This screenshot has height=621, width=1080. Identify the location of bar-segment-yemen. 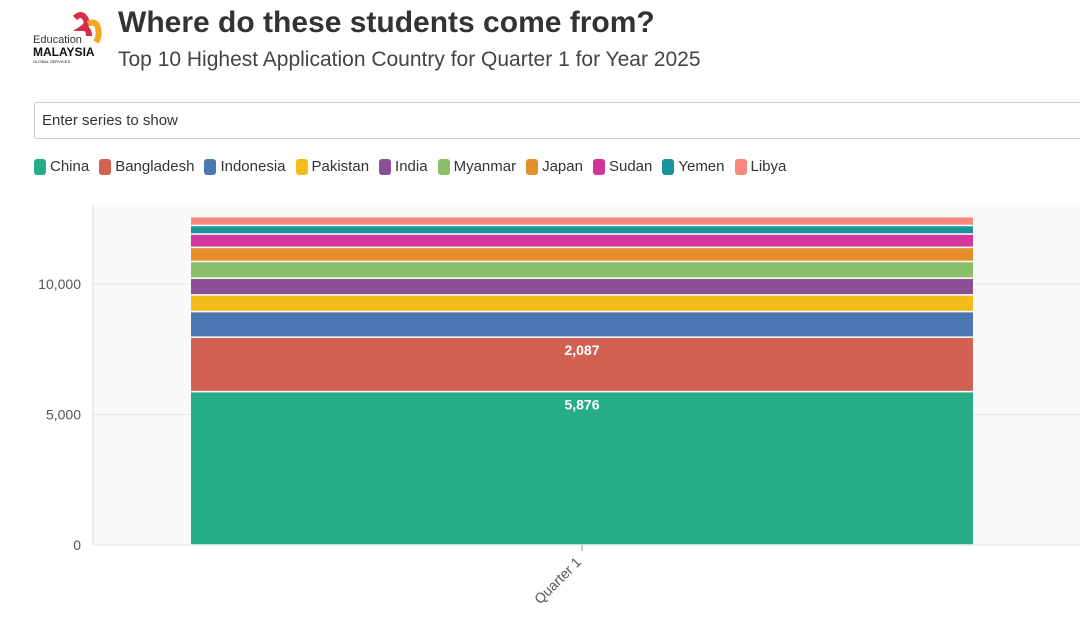
(582, 230).